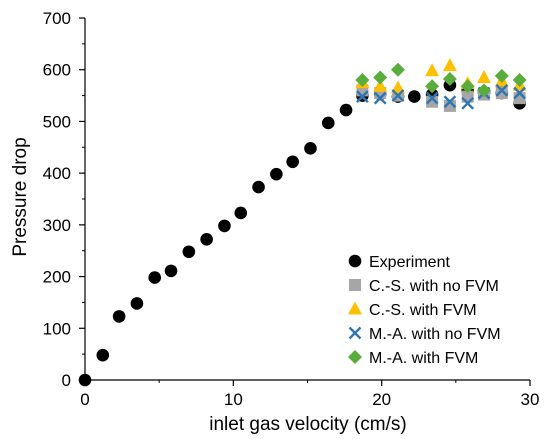 The width and height of the screenshot is (550, 439). Describe the element at coordinates (57, 277) in the screenshot. I see `y-tick-label: 200` at that location.